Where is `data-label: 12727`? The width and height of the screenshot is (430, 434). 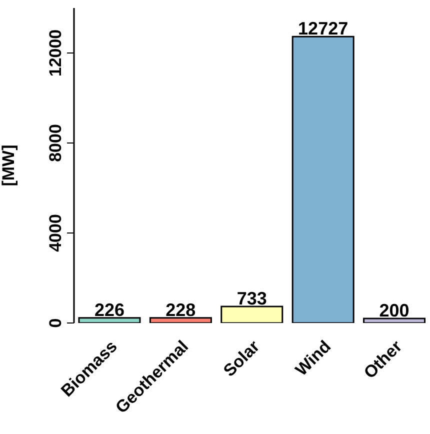 data-label: 12727 is located at coordinates (323, 28).